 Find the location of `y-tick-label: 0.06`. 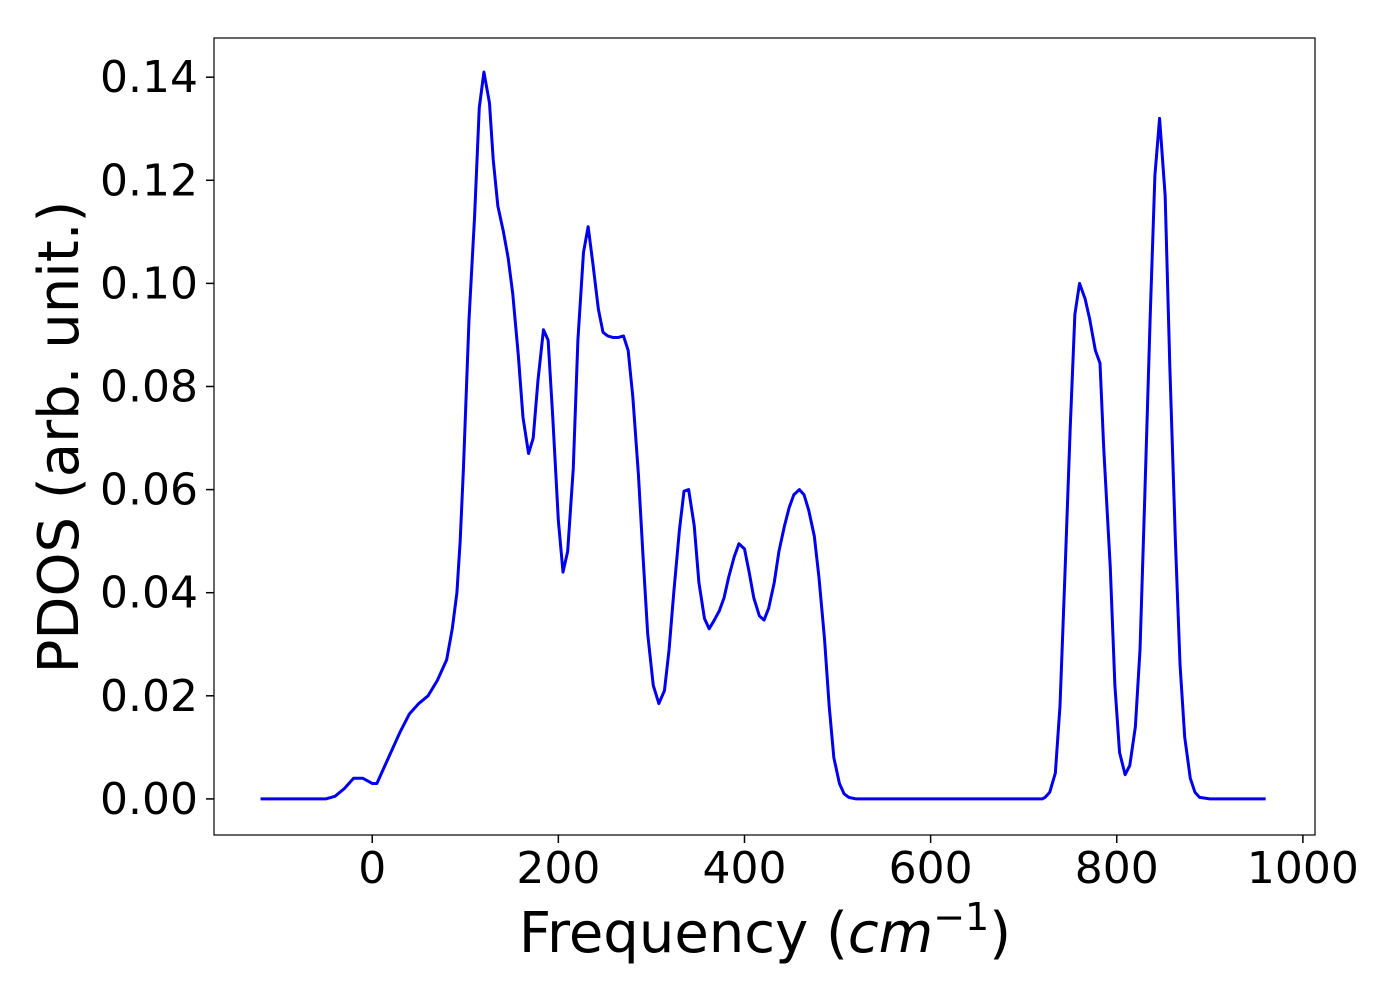

y-tick-label: 0.06 is located at coordinates (149, 490).